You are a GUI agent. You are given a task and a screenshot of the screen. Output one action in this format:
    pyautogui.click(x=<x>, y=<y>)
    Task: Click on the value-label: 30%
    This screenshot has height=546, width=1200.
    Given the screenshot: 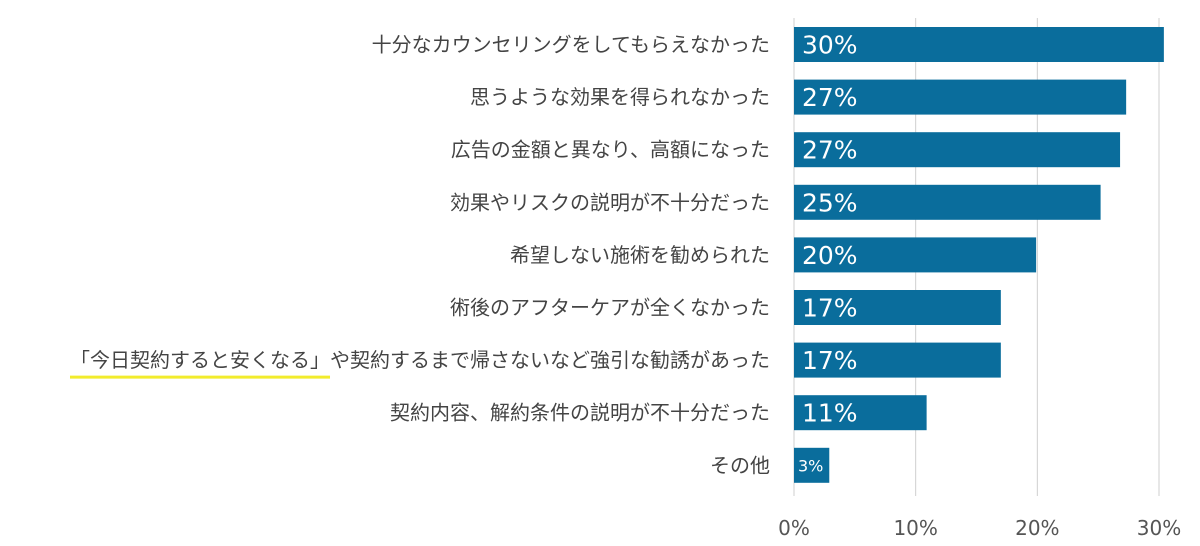 What is the action you would take?
    pyautogui.click(x=830, y=45)
    